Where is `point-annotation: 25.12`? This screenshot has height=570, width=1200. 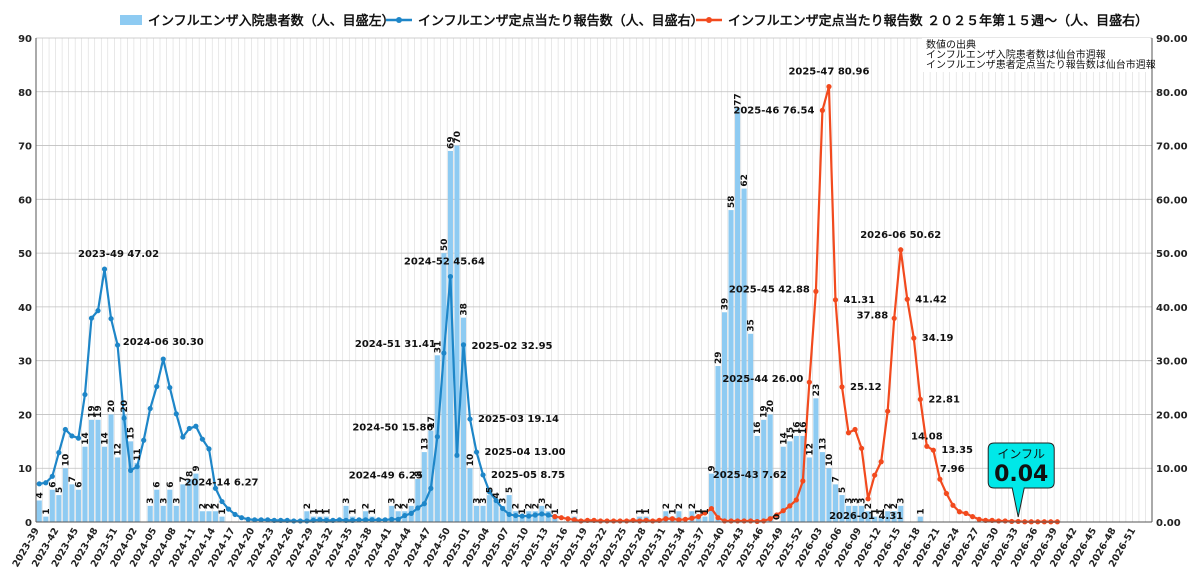
point-annotation: 25.12 is located at coordinates (866, 387).